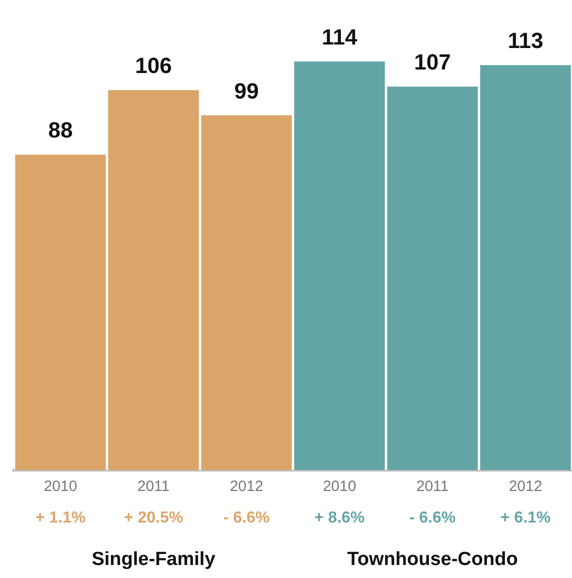  I want to click on text: Single-Family, so click(154, 559).